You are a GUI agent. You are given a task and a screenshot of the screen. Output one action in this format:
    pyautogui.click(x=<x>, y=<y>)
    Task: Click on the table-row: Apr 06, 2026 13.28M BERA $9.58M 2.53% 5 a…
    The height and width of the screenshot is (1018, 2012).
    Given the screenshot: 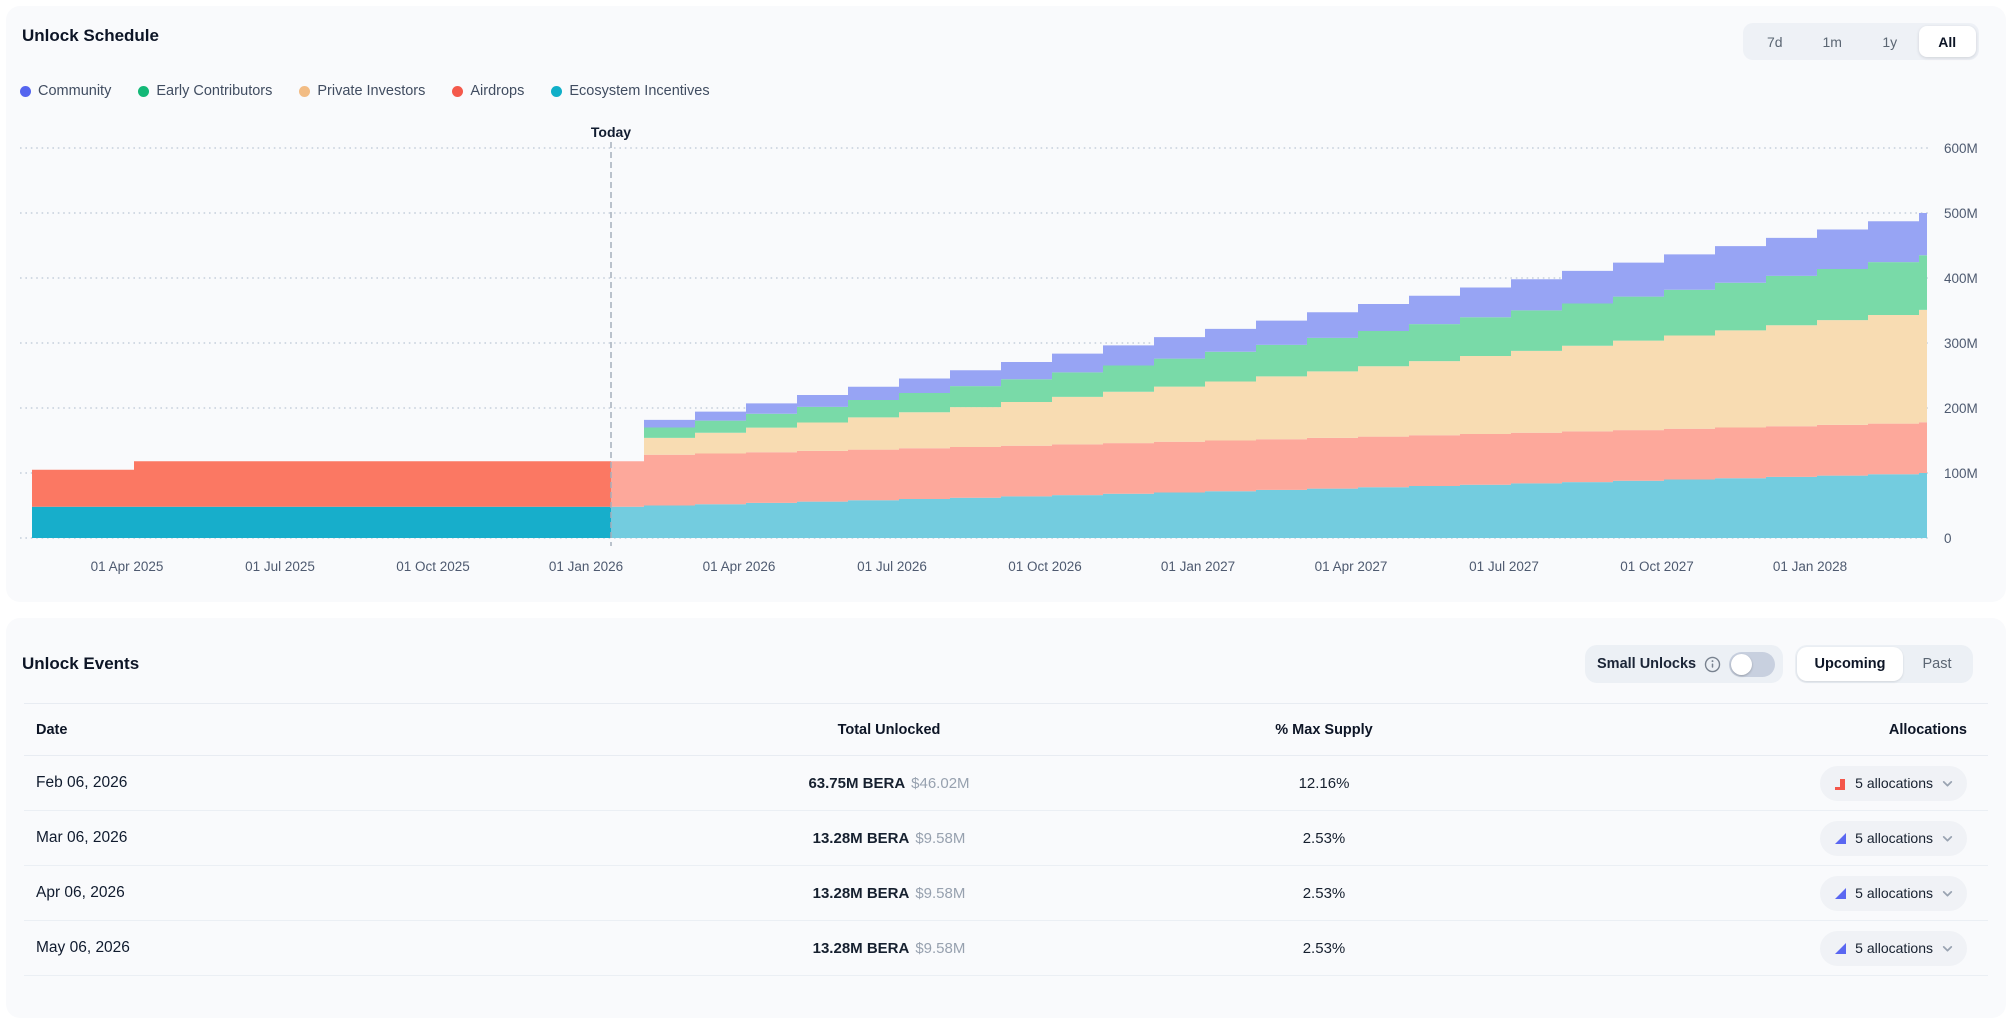 What is the action you would take?
    pyautogui.click(x=1006, y=893)
    